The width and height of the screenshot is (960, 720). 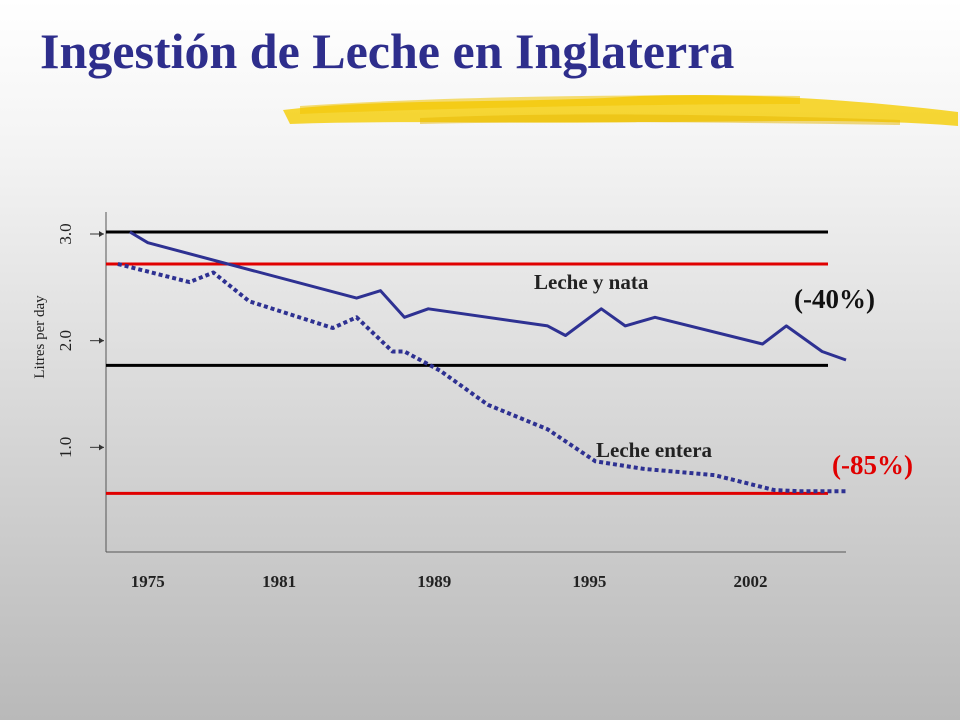 What do you see at coordinates (591, 282) in the screenshot?
I see `series-label-leche-y-nata: Leche y nata` at bounding box center [591, 282].